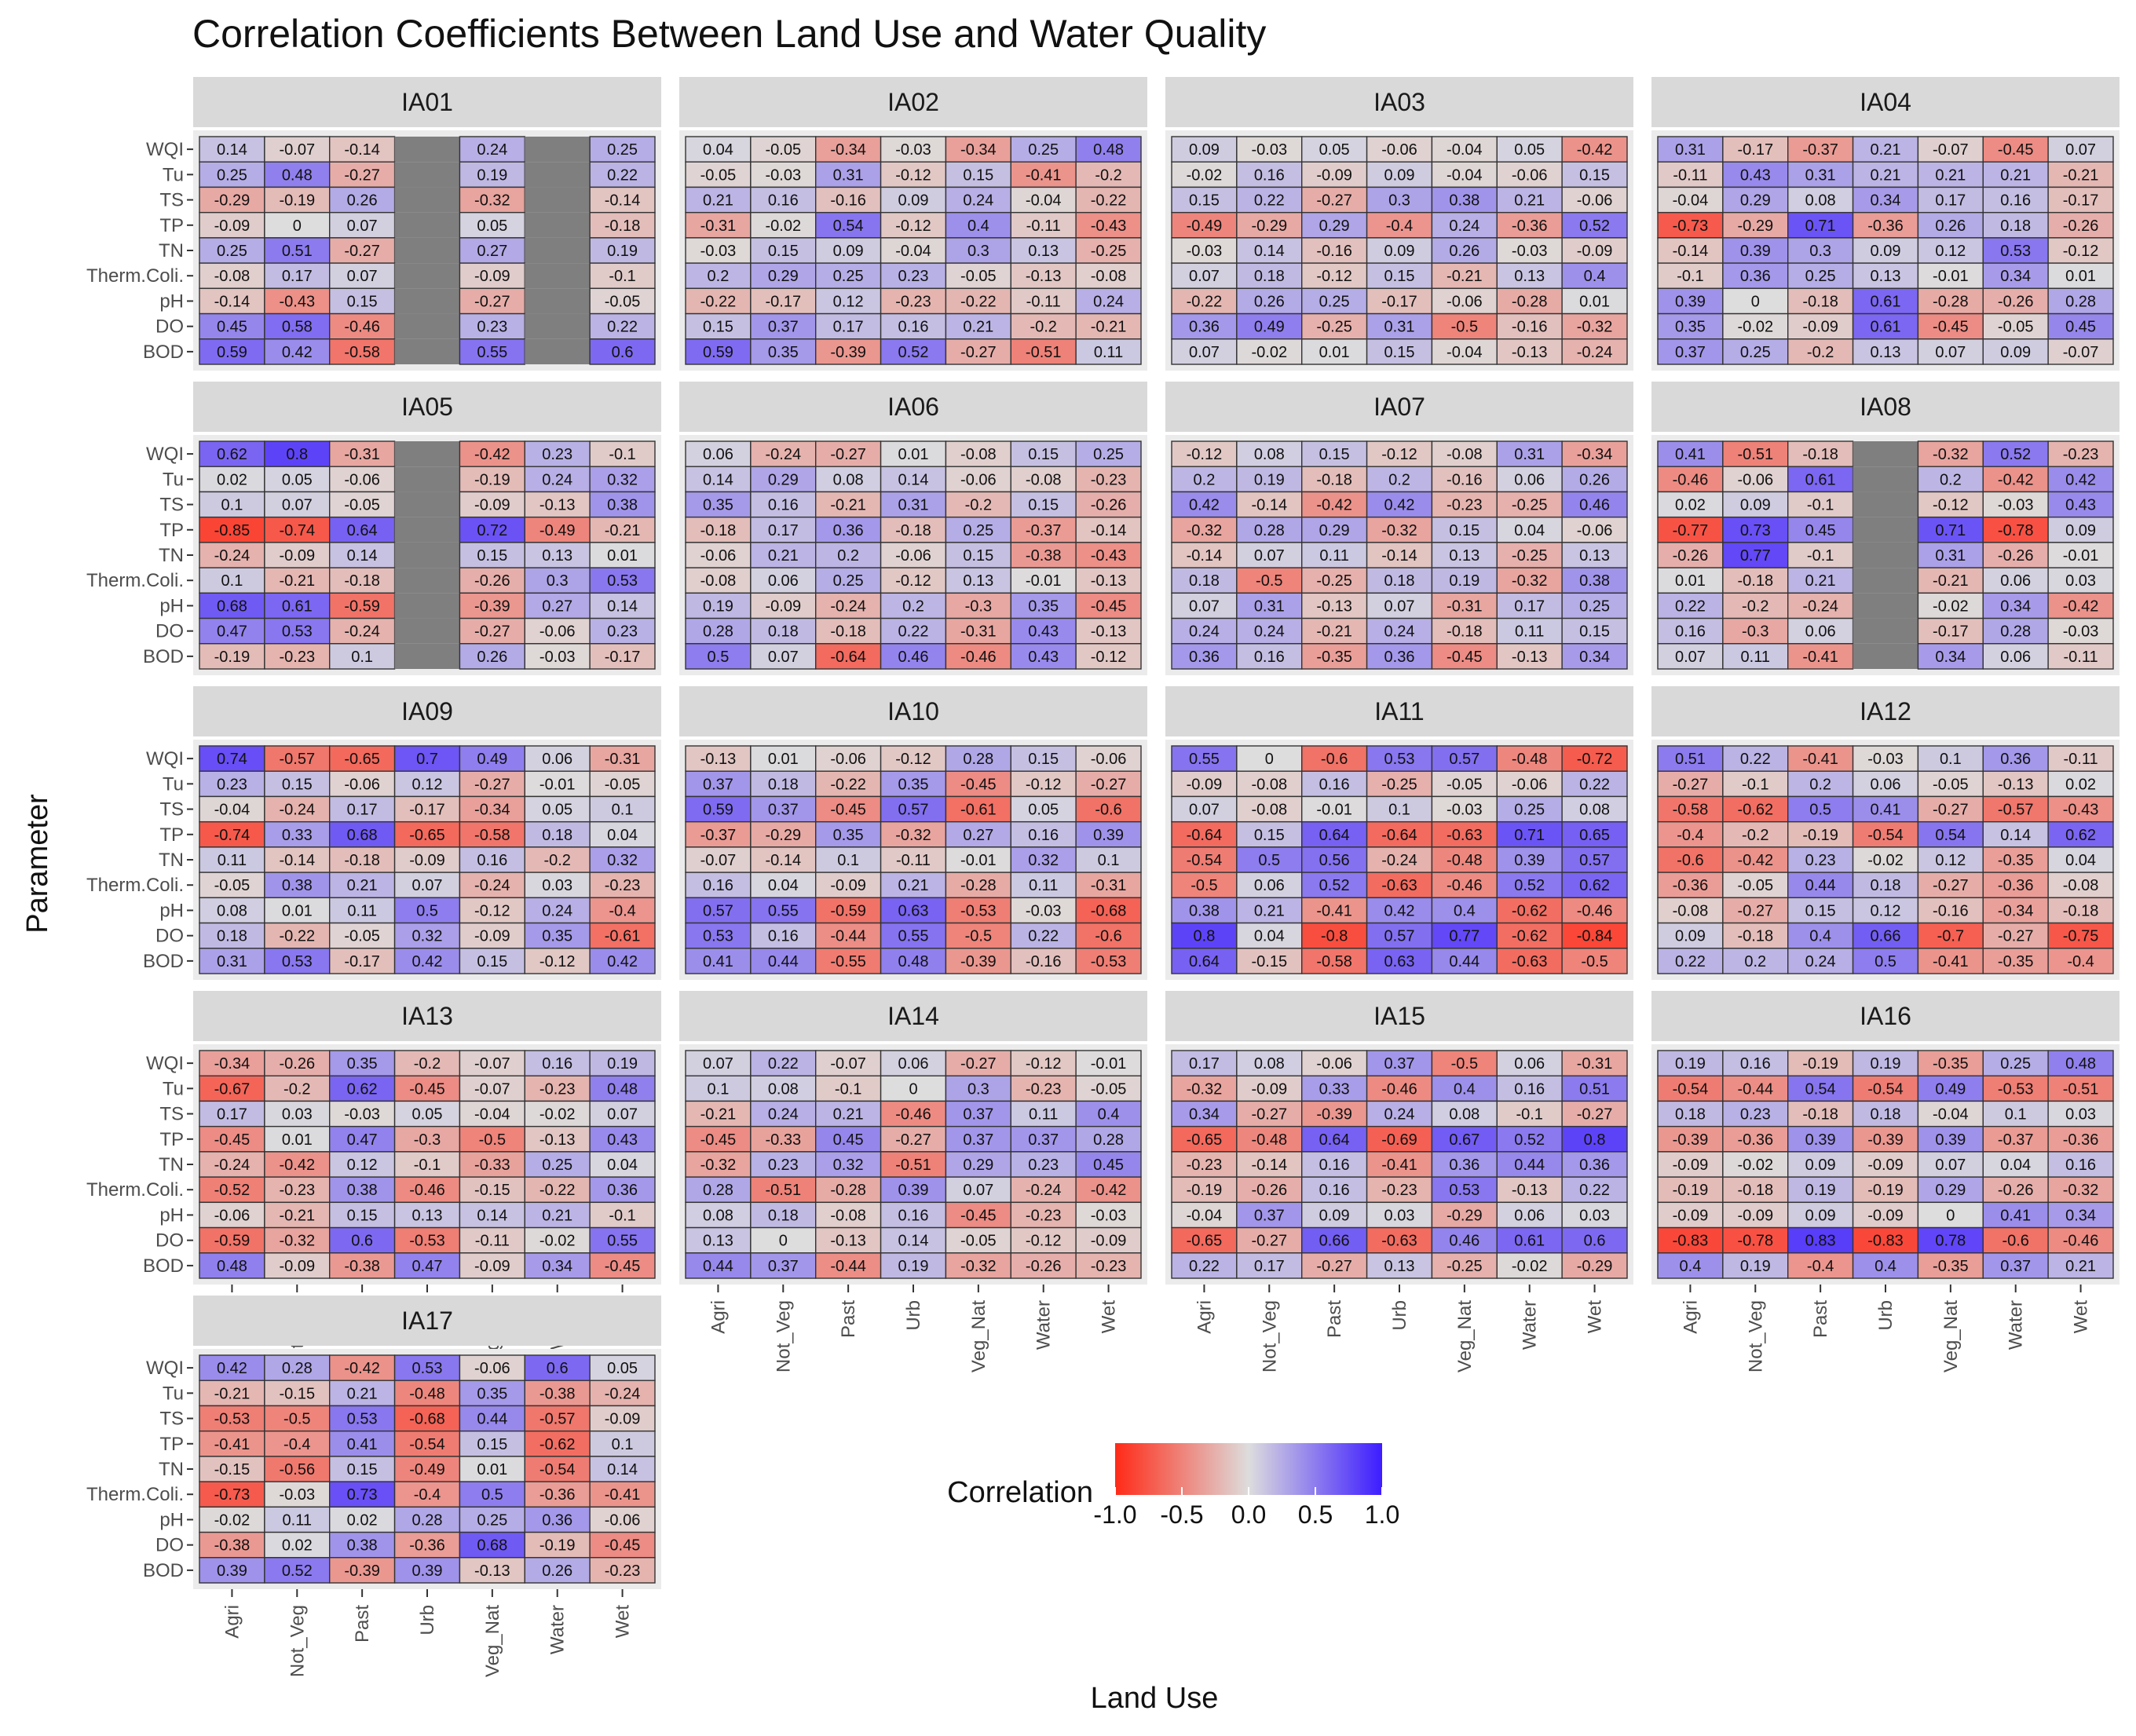  I want to click on cell-value-label: -0.58, so click(1334, 961).